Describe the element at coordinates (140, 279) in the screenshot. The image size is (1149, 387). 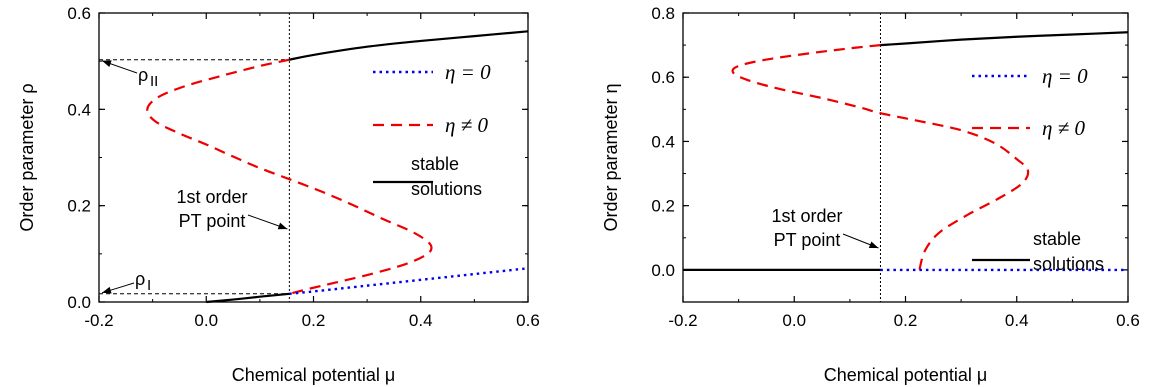
I see `rho-I-label: ρ` at that location.